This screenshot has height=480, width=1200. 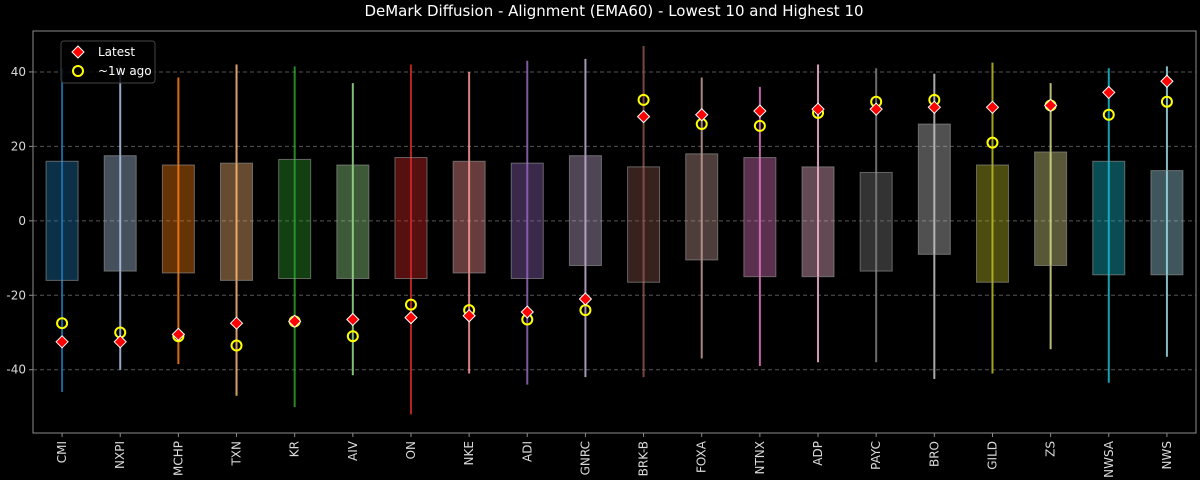 I want to click on x-tick-label: NKE, so click(x=469, y=453).